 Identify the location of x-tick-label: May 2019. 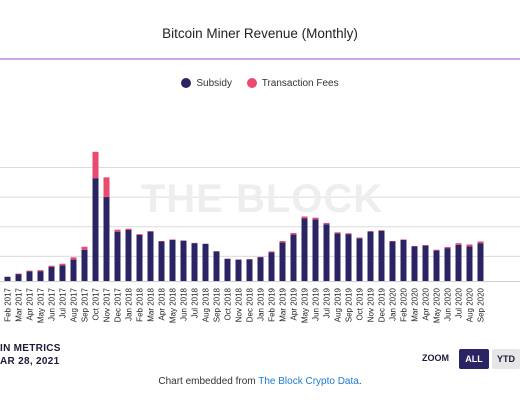
(305, 305).